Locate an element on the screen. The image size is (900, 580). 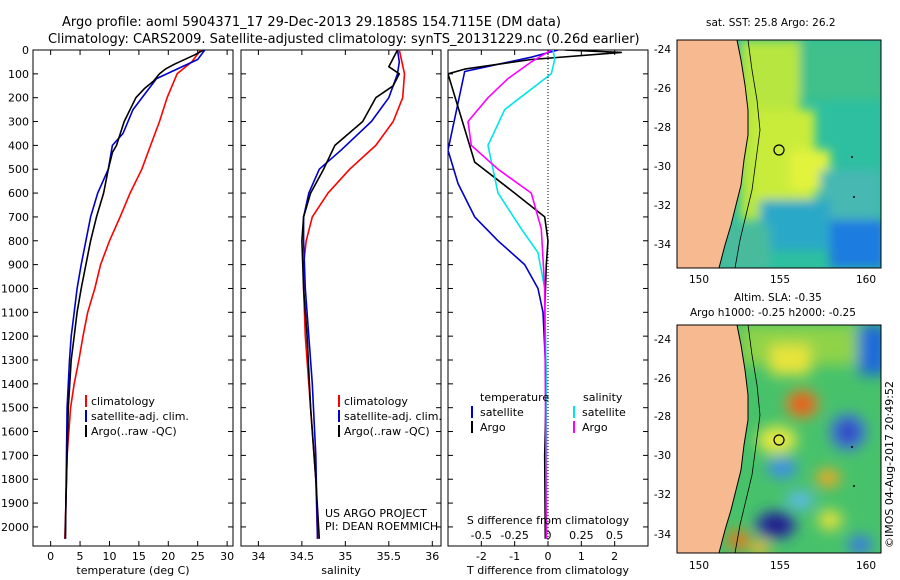
sla-map-axes: -24 -26 -28 -30 -32 -34 150 155 160 is located at coordinates (765, 453).